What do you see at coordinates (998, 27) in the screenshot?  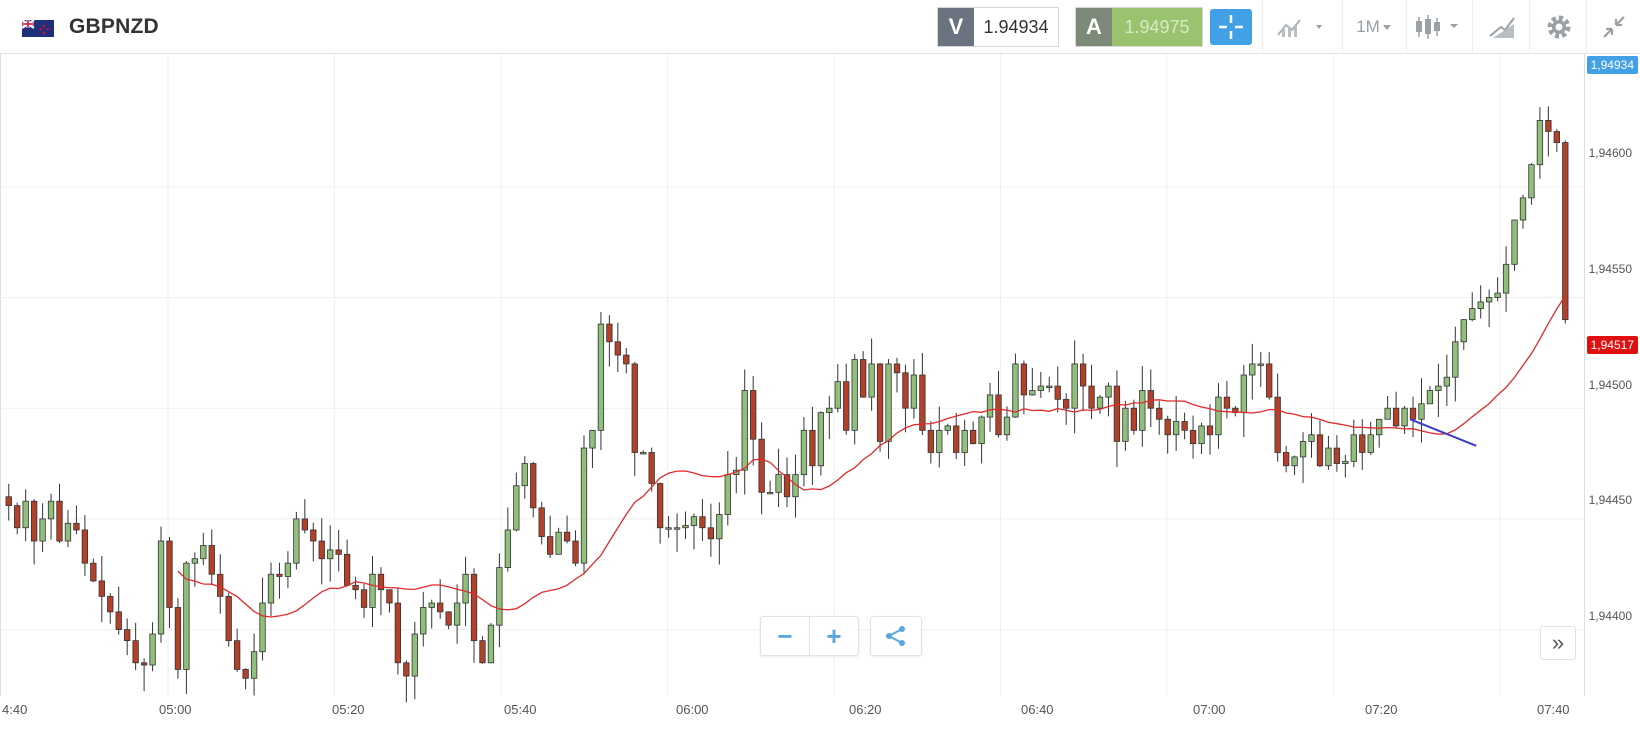 I see `sell-price-button: V 1.94934` at bounding box center [998, 27].